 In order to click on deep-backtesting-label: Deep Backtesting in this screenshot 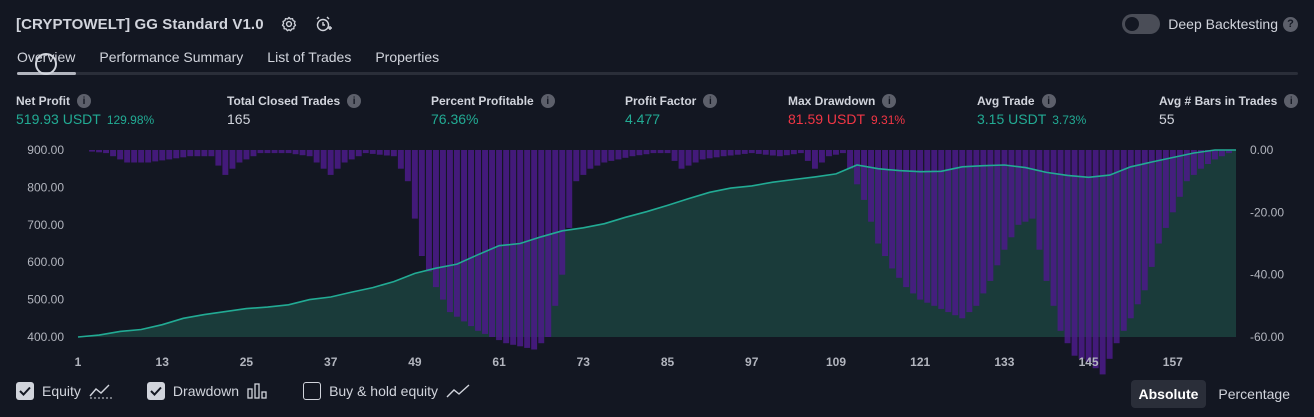, I will do `click(1223, 24)`.